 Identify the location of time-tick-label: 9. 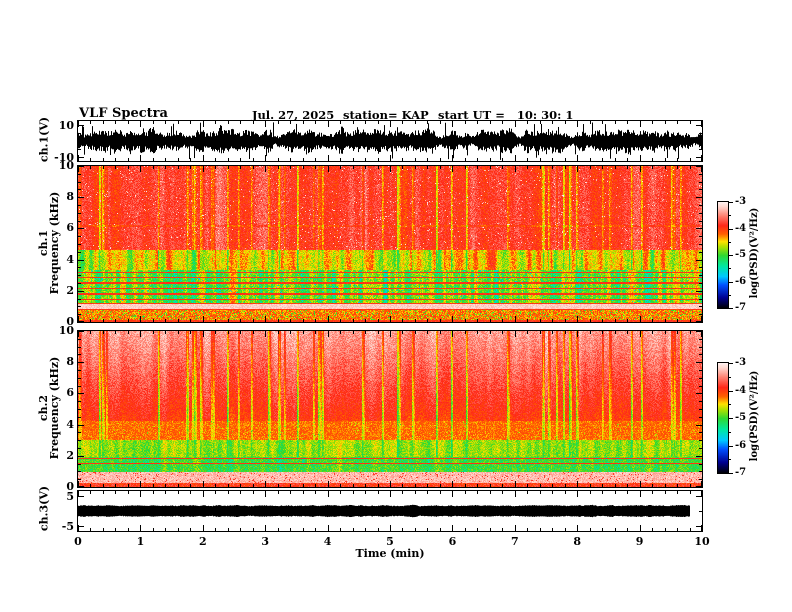
(639, 541).